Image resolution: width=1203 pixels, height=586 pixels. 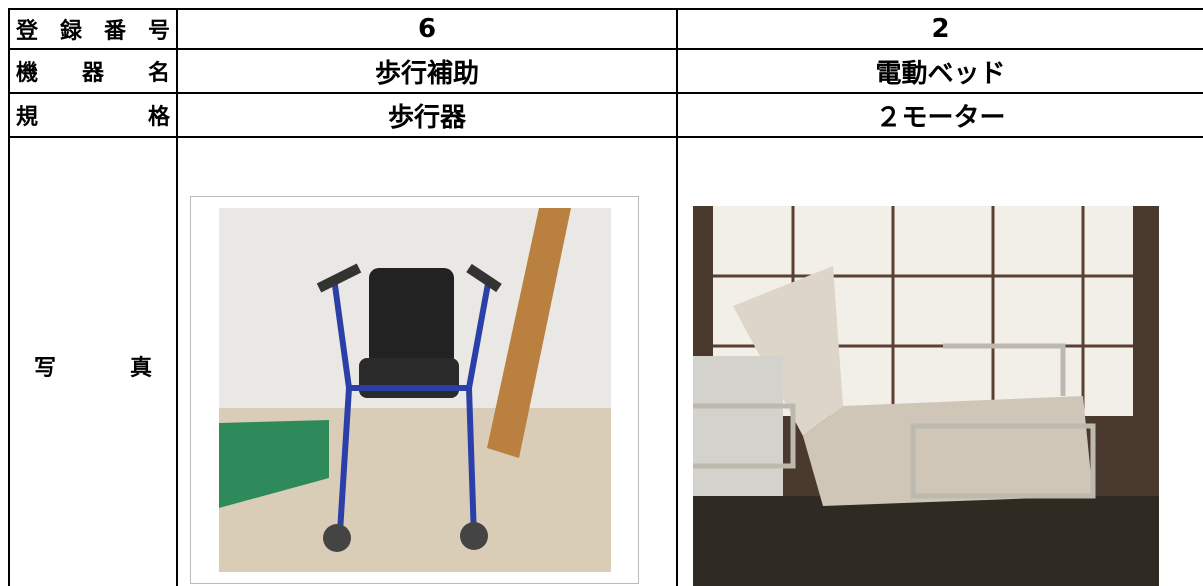 I want to click on value: ２モーター, so click(x=940, y=117).